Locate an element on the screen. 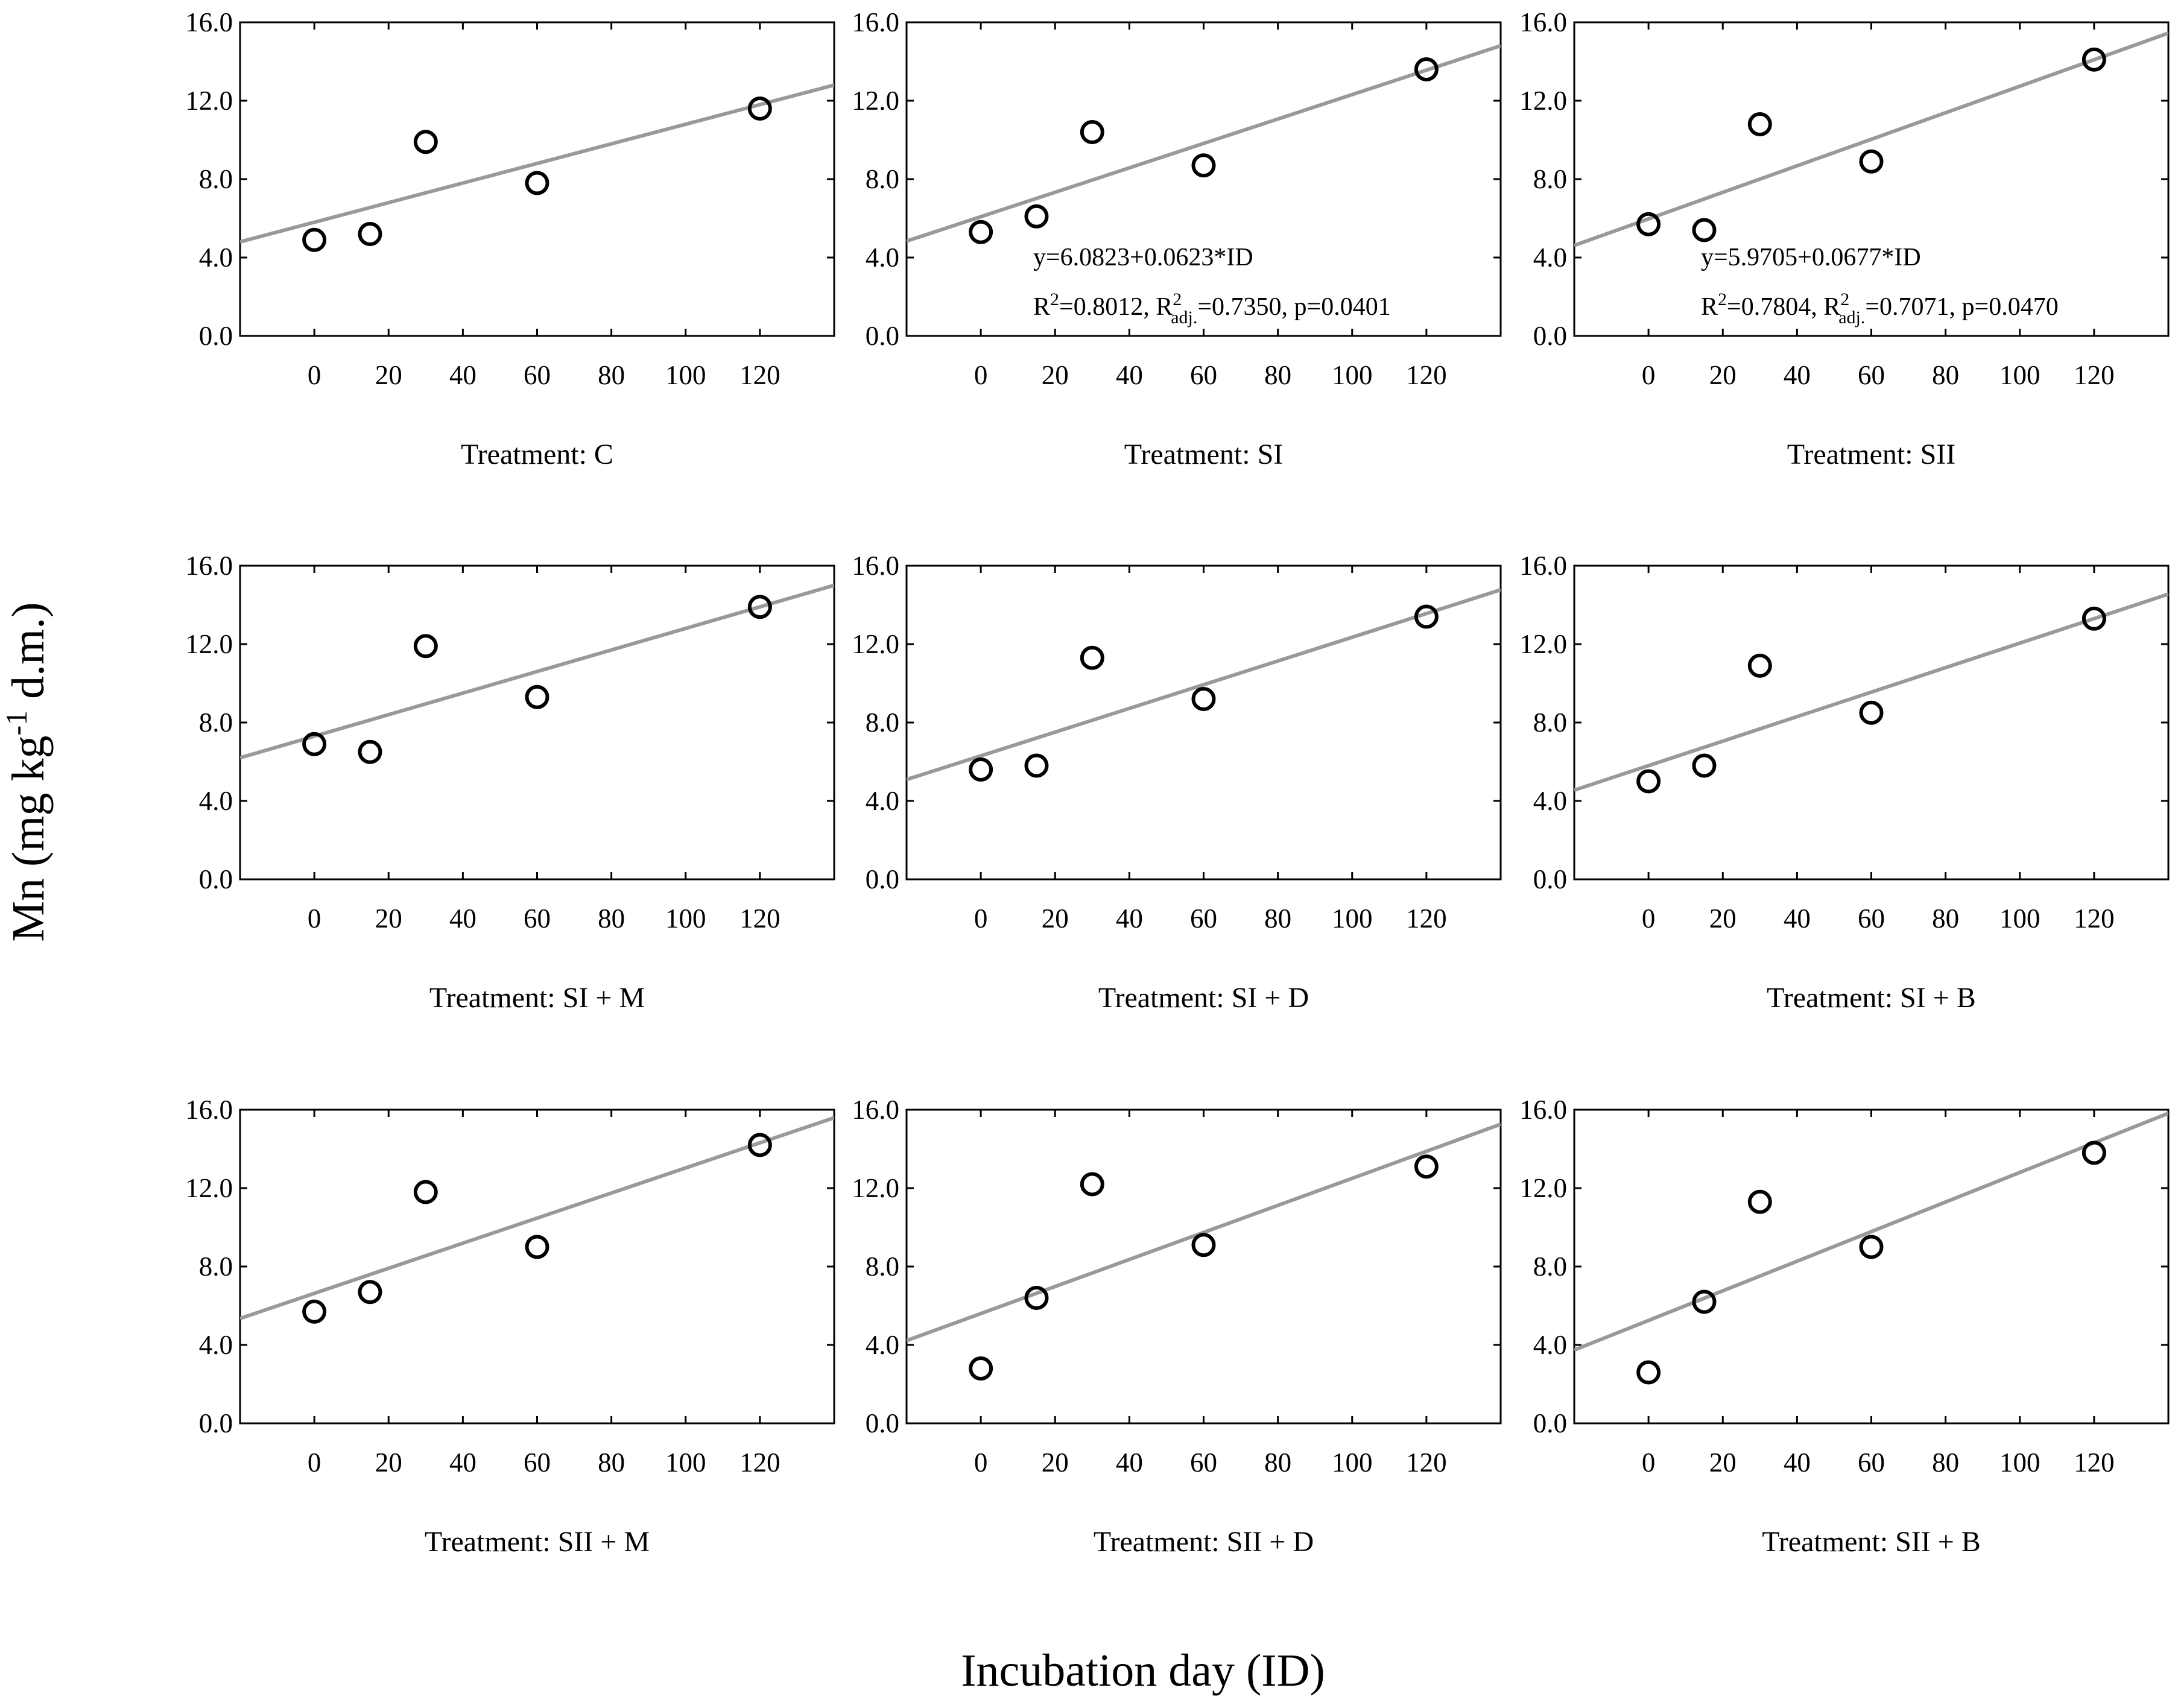  panel-title: Treatment: SI + M is located at coordinates (537, 998).